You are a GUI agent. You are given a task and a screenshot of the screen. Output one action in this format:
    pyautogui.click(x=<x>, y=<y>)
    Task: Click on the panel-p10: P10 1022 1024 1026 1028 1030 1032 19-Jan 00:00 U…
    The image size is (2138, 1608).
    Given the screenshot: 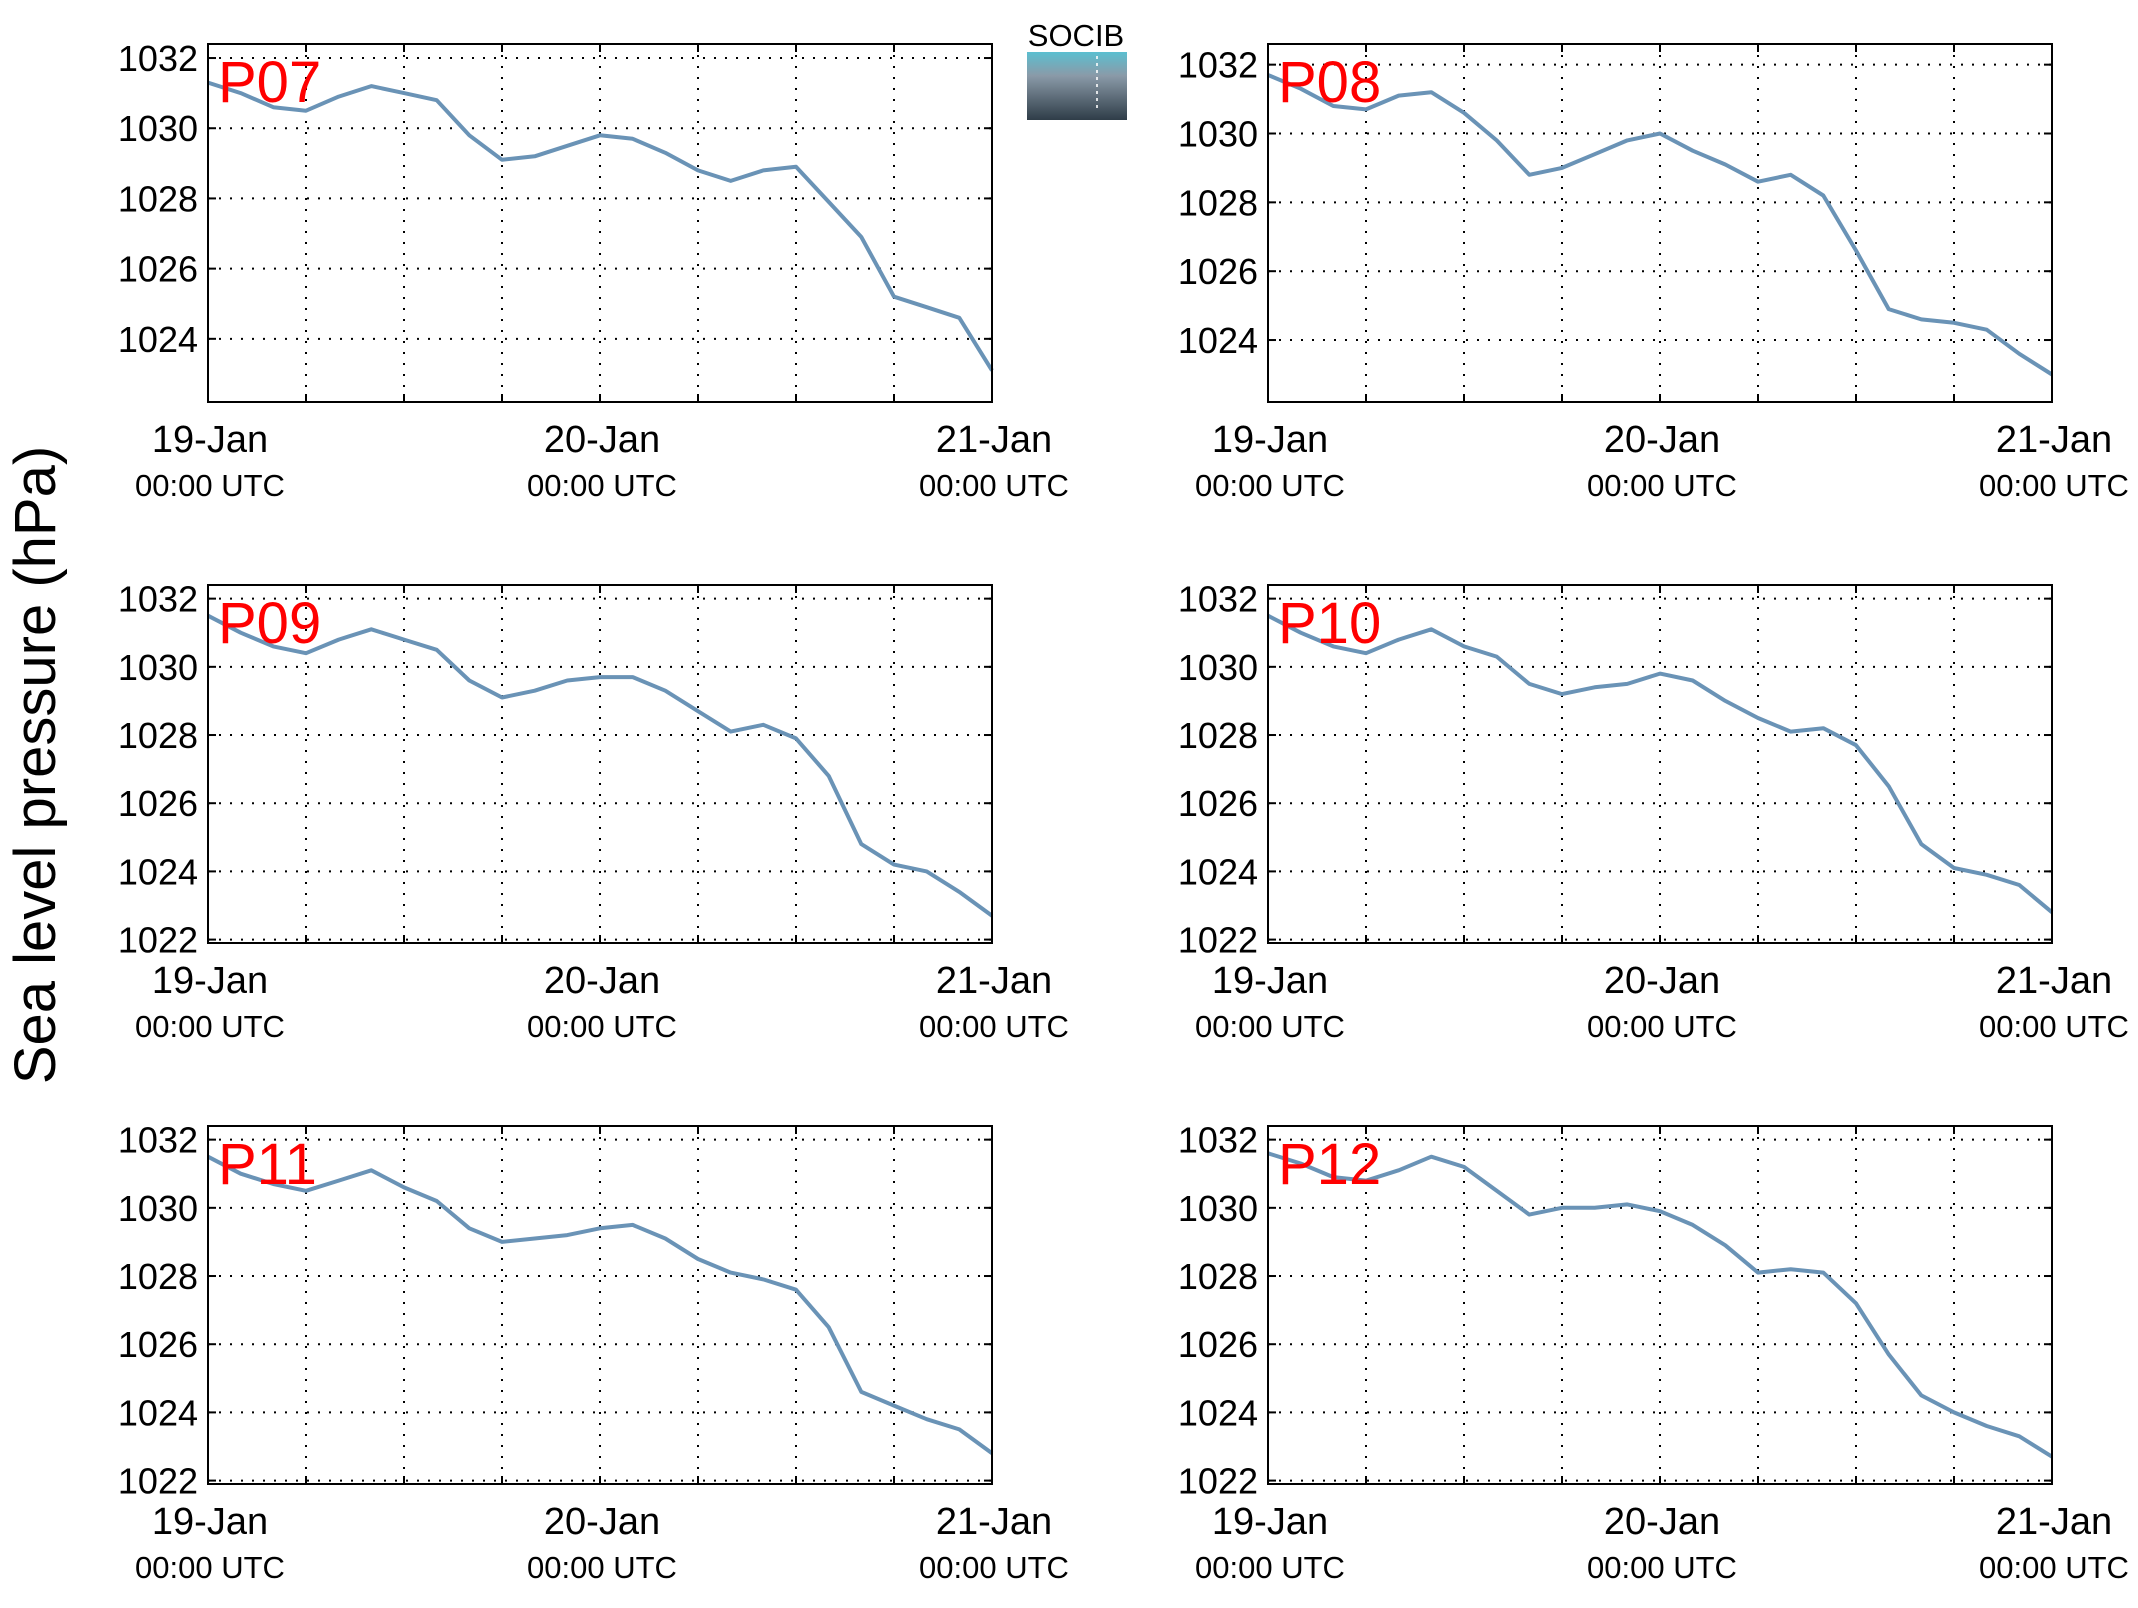 What is the action you would take?
    pyautogui.click(x=1653, y=811)
    